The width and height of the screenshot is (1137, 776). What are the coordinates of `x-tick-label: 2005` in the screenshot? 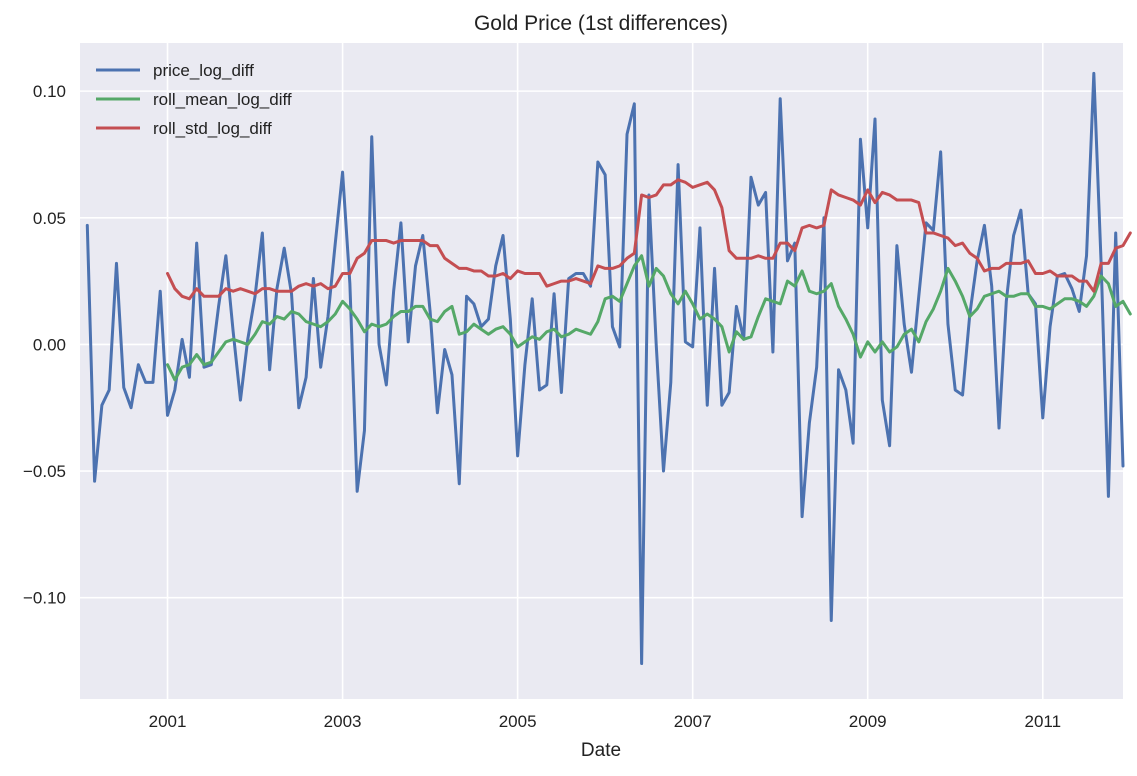 It's located at (518, 721).